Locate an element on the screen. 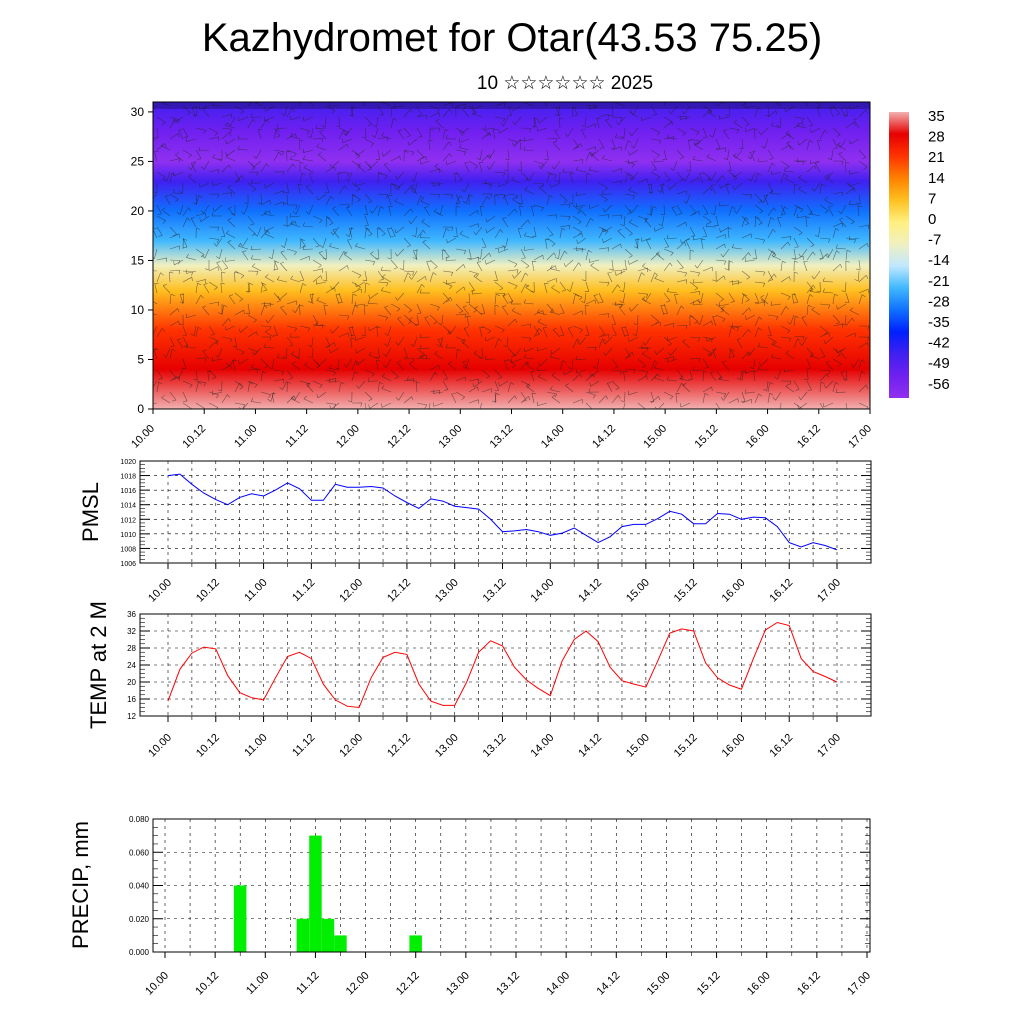 This screenshot has width=1024, height=1024. x-tick-label: 16.12 is located at coordinates (809, 437).